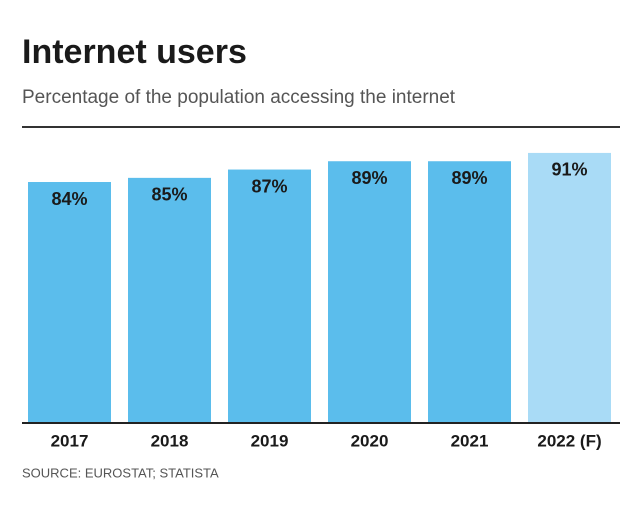 The image size is (638, 506). I want to click on value-label: 91%, so click(569, 170).